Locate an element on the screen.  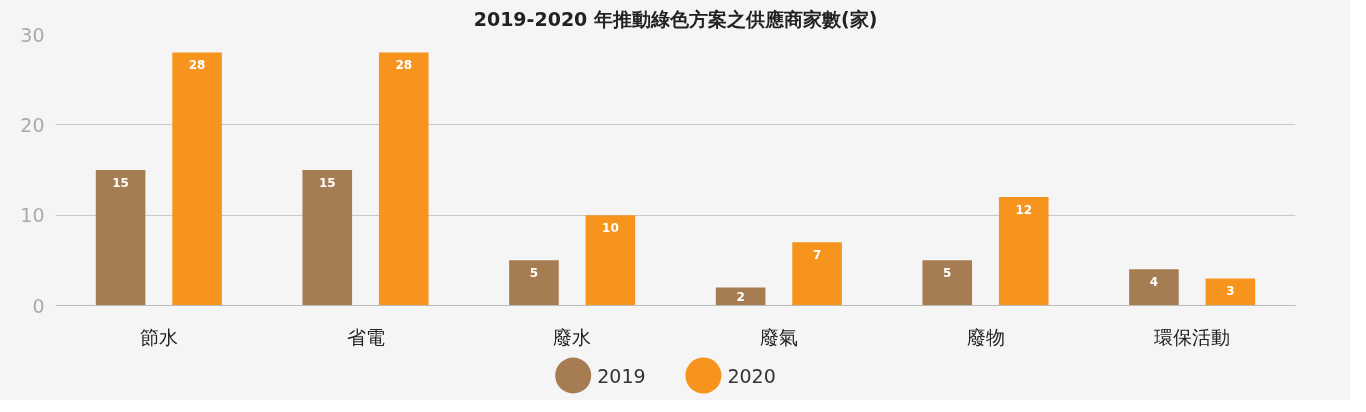
x-tick-label: 廢水 is located at coordinates (572, 336).